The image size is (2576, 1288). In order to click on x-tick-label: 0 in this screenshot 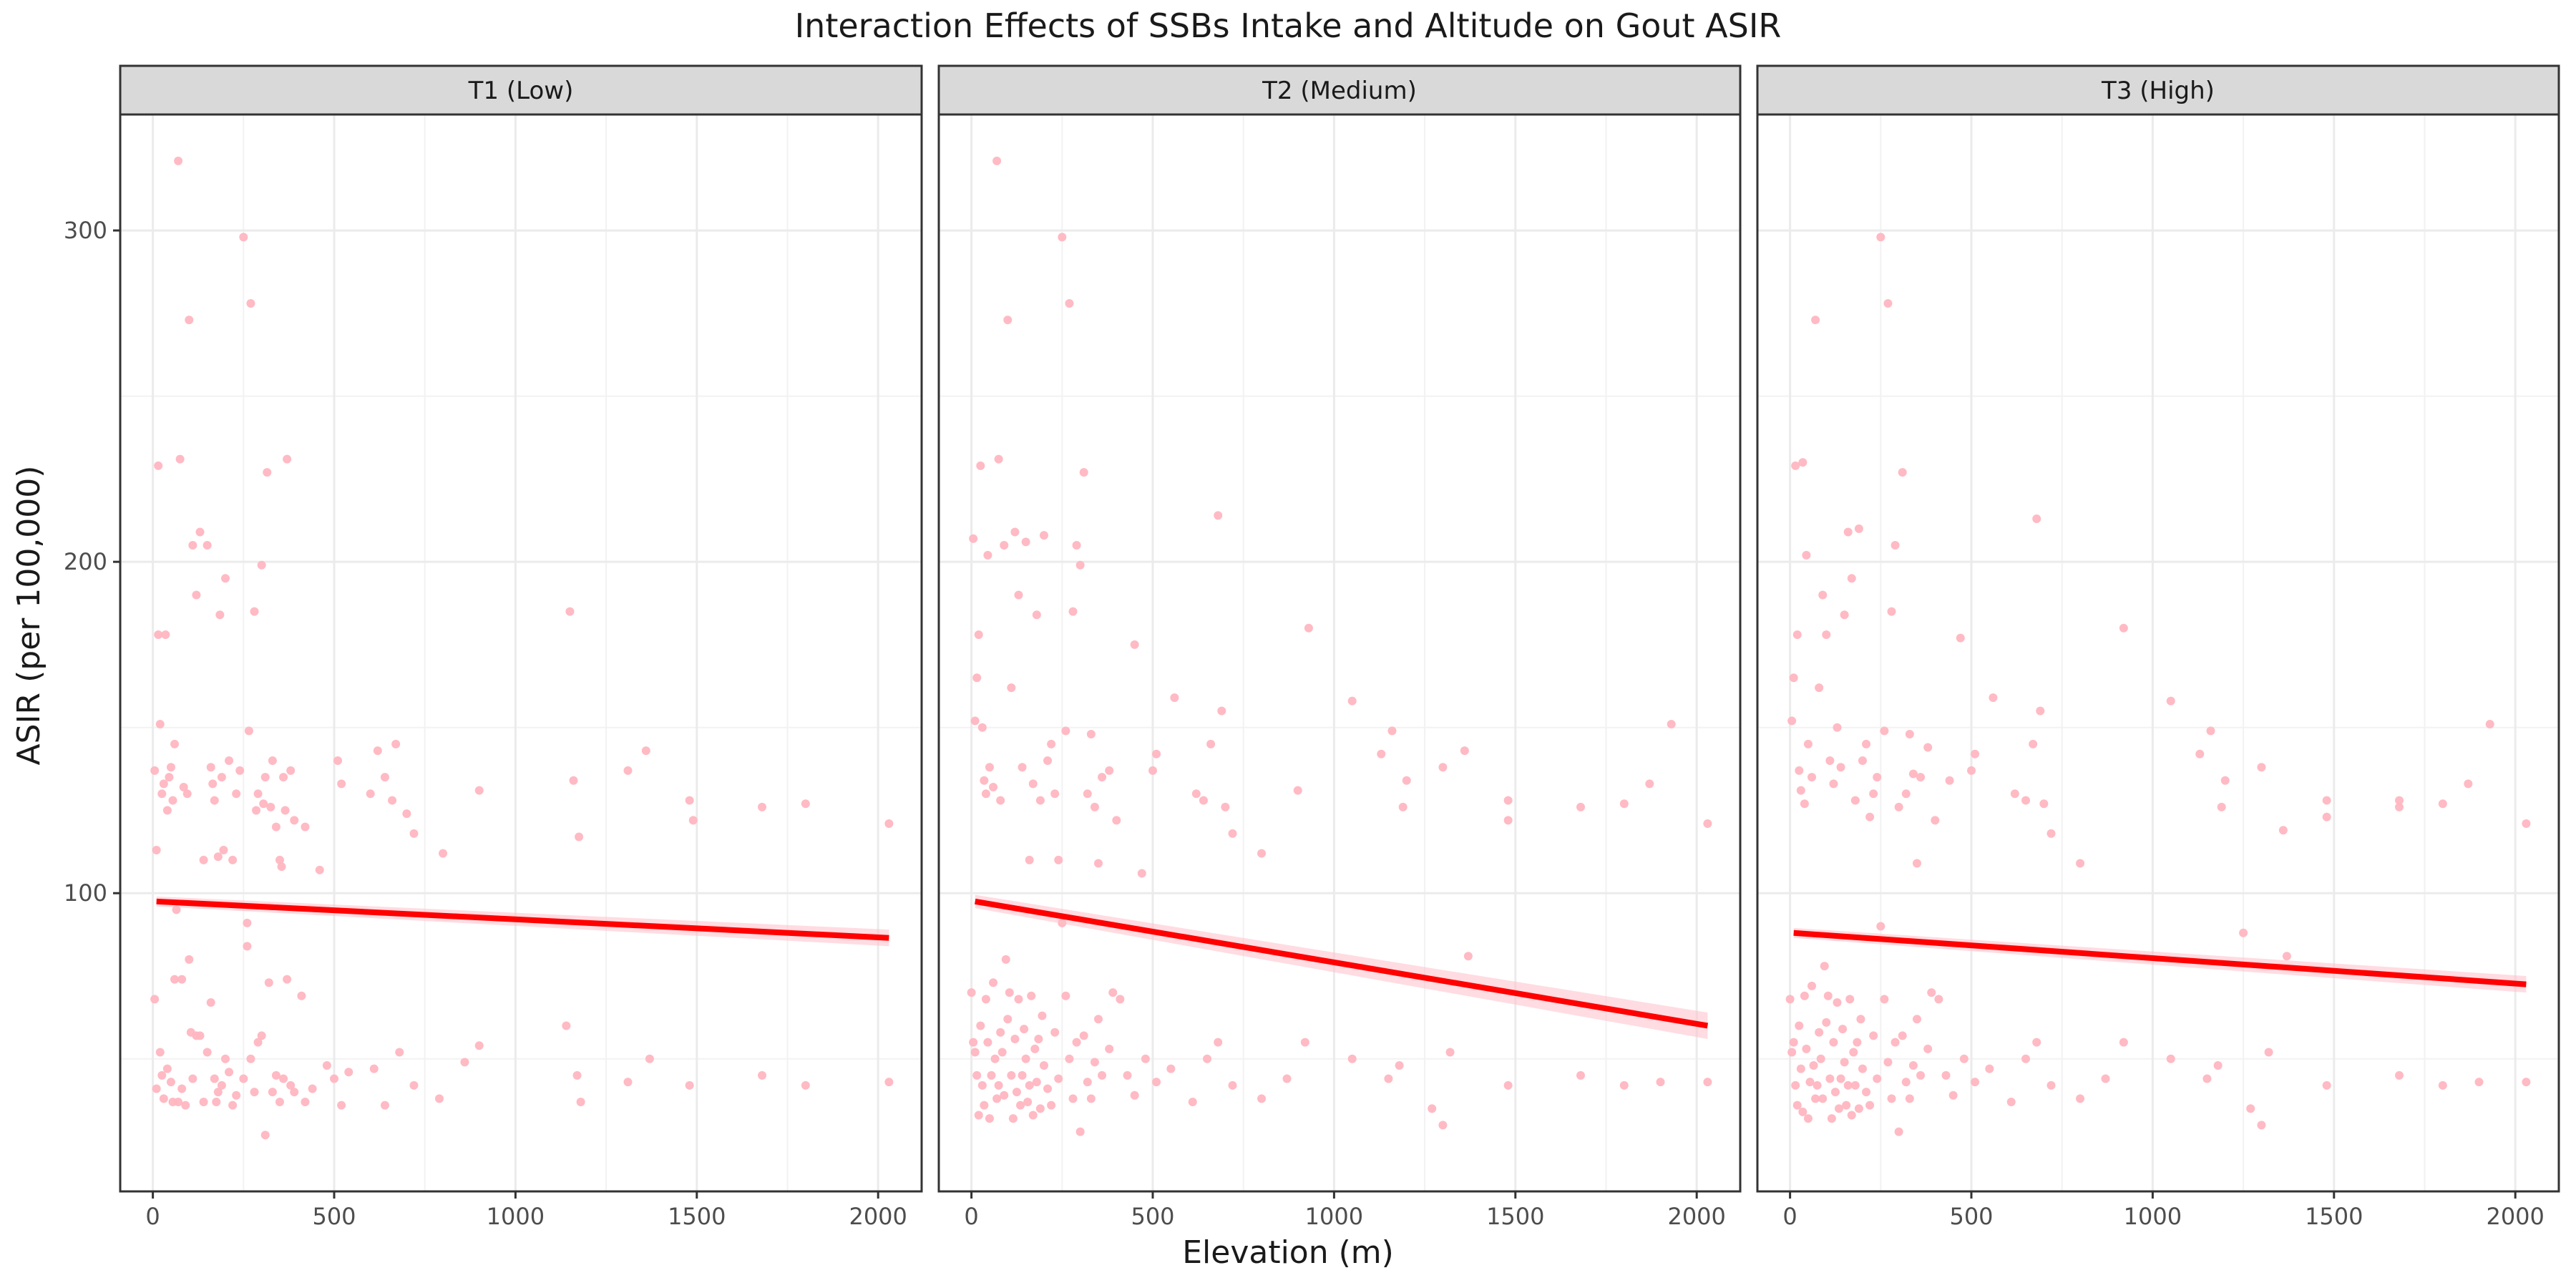, I will do `click(971, 1216)`.